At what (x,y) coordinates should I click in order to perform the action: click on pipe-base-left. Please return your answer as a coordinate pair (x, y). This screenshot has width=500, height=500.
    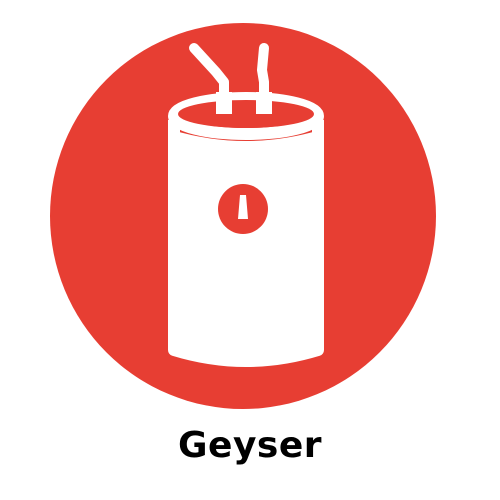
    Looking at the image, I should click on (224, 103).